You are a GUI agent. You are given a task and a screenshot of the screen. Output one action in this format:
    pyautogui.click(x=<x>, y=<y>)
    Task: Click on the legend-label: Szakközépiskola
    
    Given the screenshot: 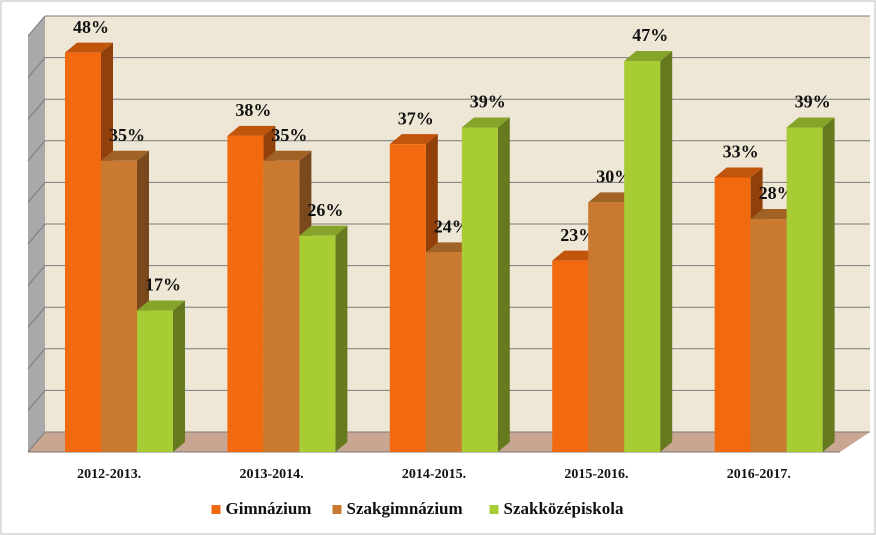 What is the action you would take?
    pyautogui.click(x=564, y=508)
    